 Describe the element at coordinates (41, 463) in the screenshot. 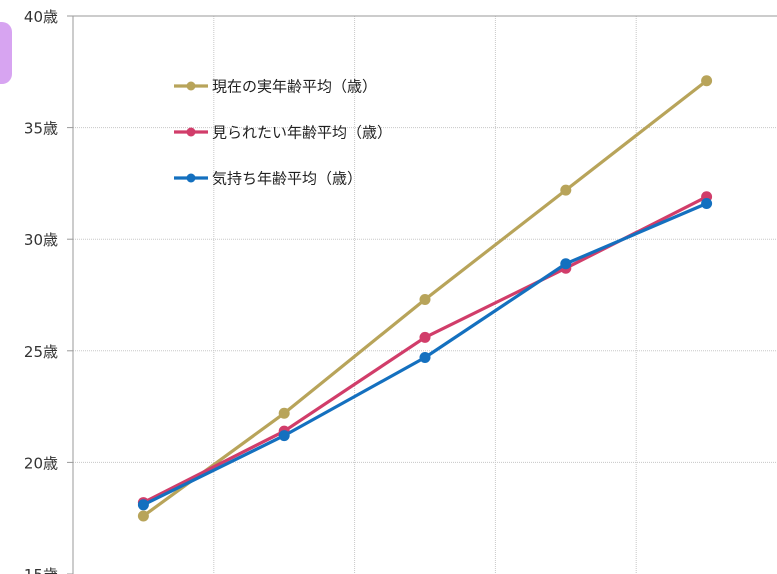

I see `y-tick-label: 20歳` at that location.